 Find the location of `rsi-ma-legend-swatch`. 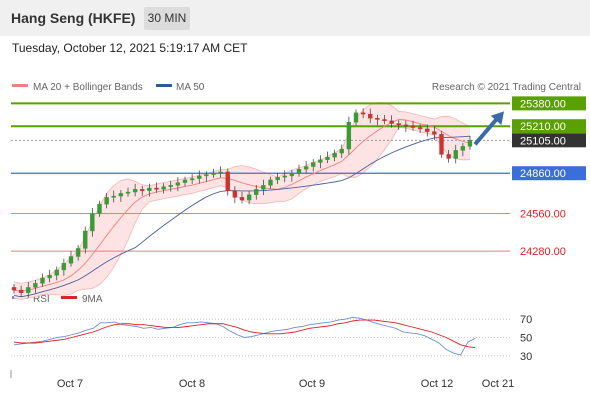

rsi-ma-legend-swatch is located at coordinates (69, 297).